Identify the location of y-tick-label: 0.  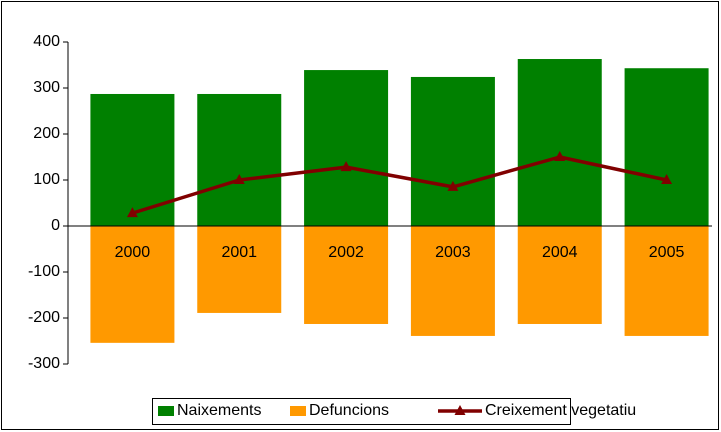
(55, 225).